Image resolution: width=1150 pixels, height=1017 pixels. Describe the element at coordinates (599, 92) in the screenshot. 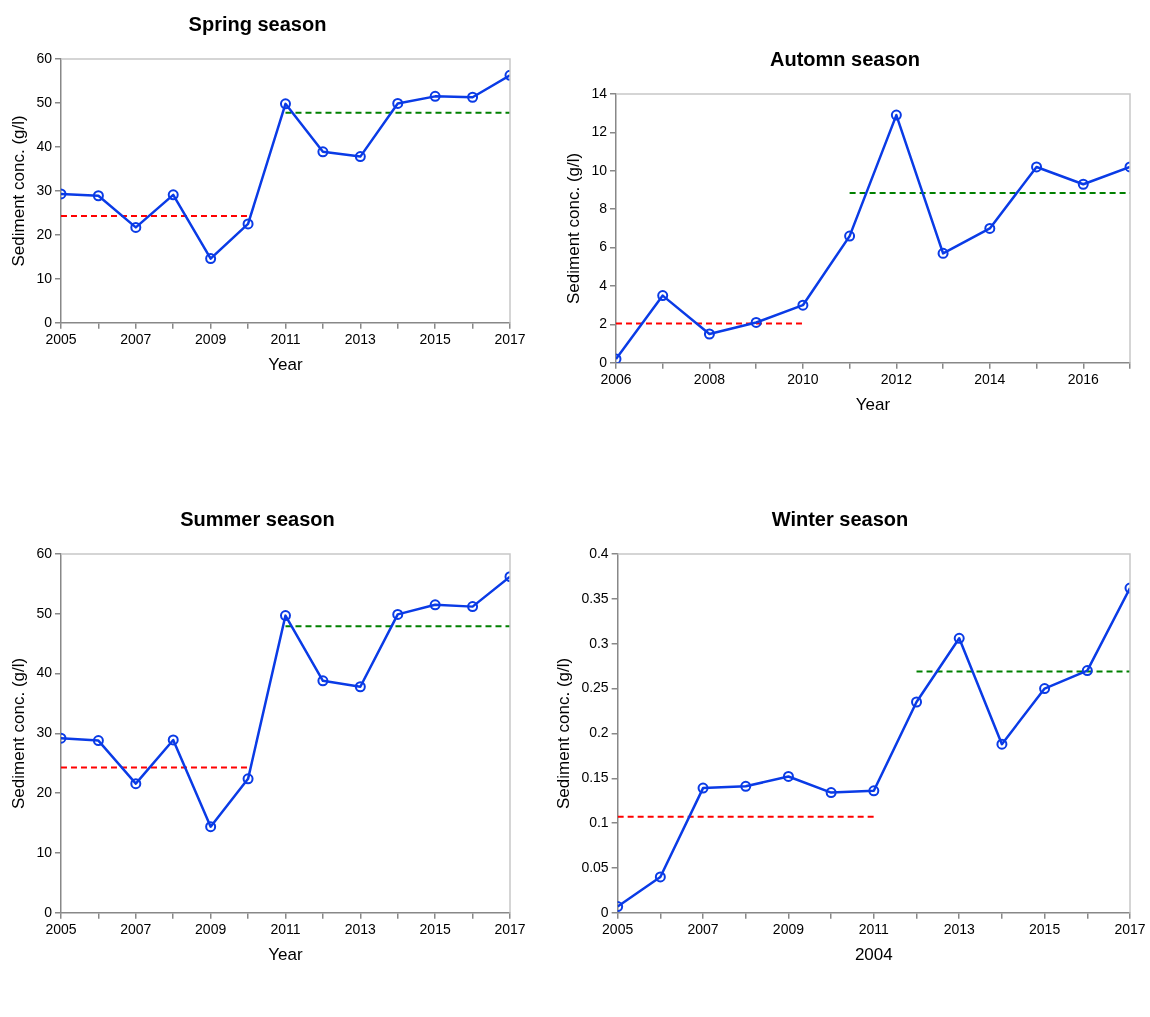

I see `y-tick-label: 14` at that location.